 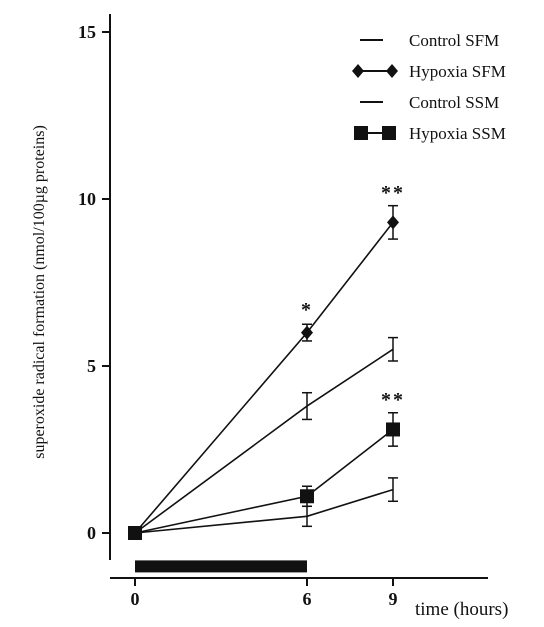 What do you see at coordinates (135, 599) in the screenshot?
I see `x-tick-label: 0` at bounding box center [135, 599].